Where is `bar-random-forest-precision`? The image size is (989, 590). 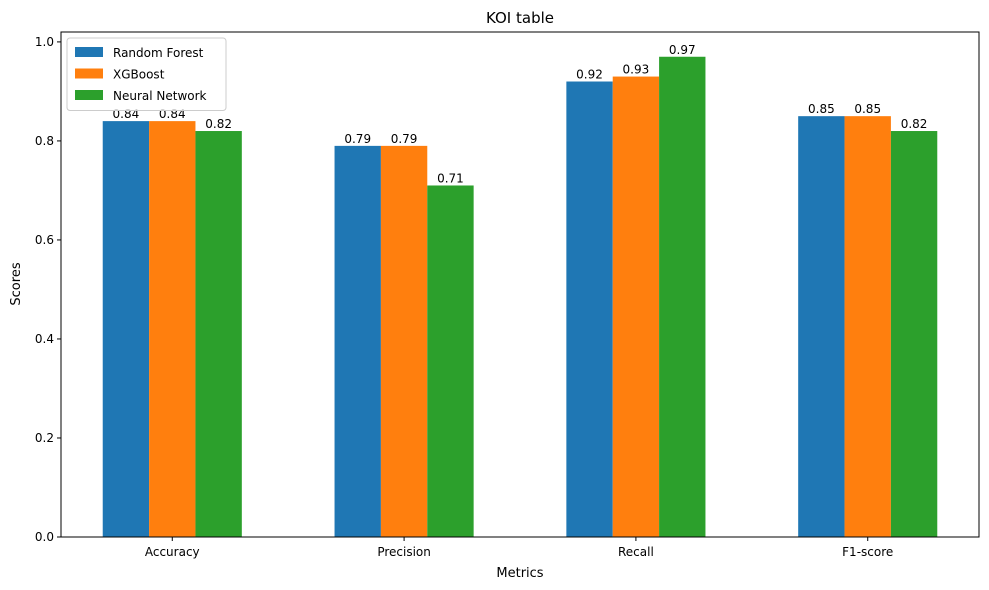
bar-random-forest-precision is located at coordinates (357, 341).